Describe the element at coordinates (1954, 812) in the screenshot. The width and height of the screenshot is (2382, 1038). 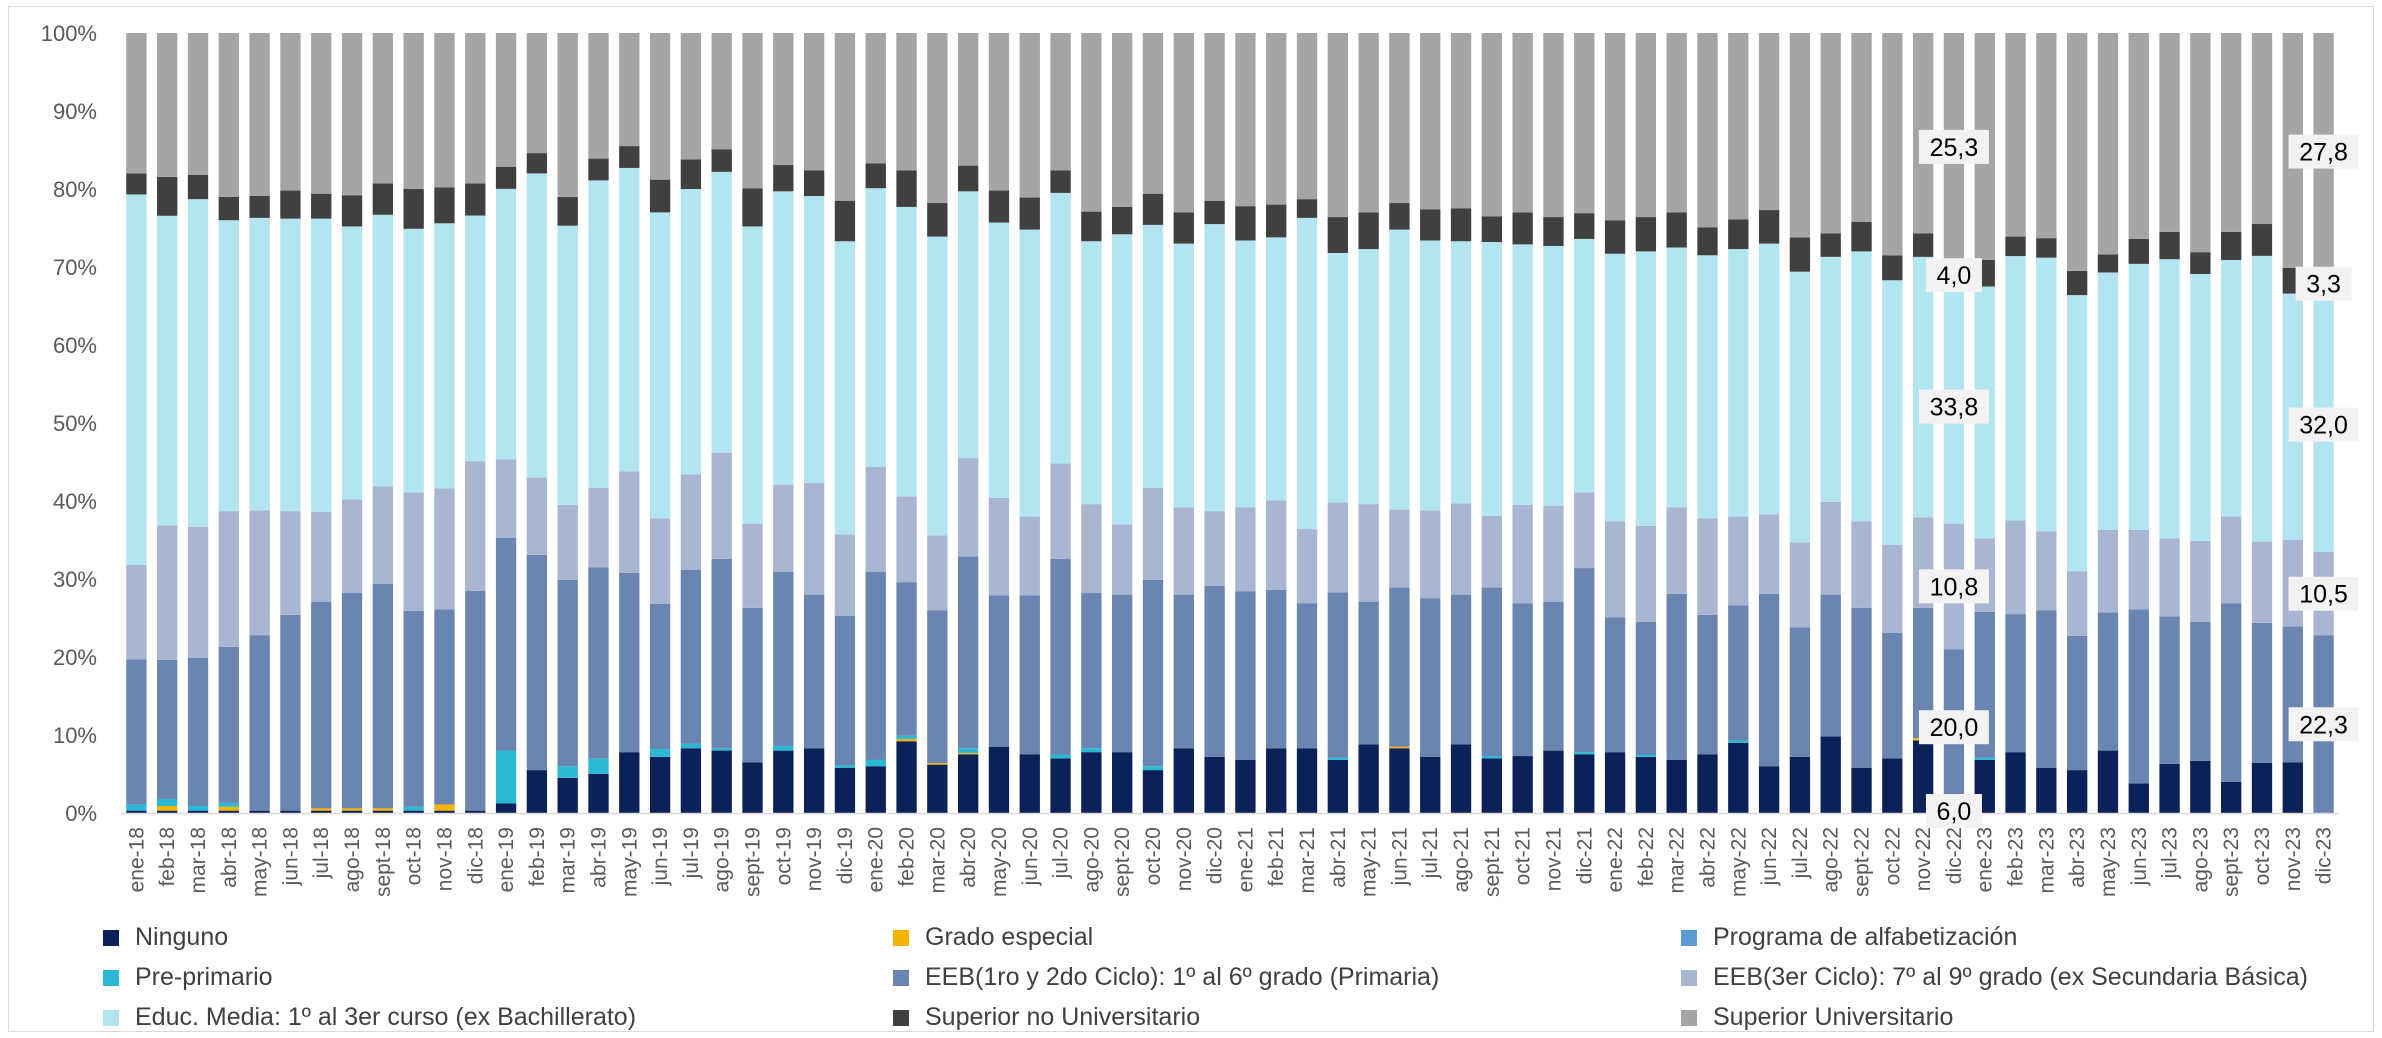
I see `data-label: 6,0` at that location.